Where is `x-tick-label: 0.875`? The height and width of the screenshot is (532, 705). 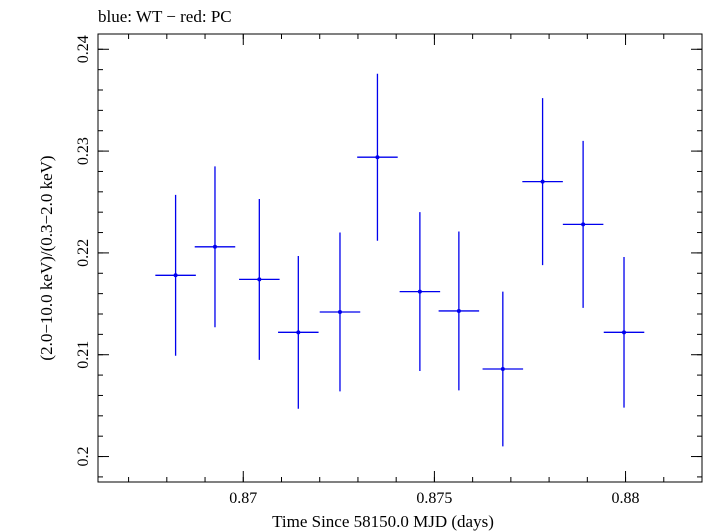 x-tick-label: 0.875 is located at coordinates (434, 498).